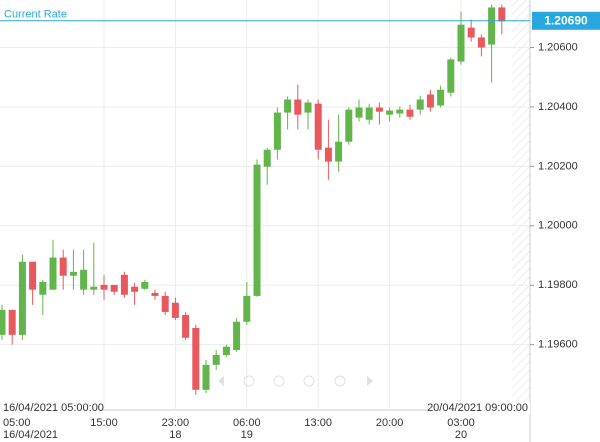 The image size is (600, 442). I want to click on y-tick-label: 1.20400, so click(558, 107).